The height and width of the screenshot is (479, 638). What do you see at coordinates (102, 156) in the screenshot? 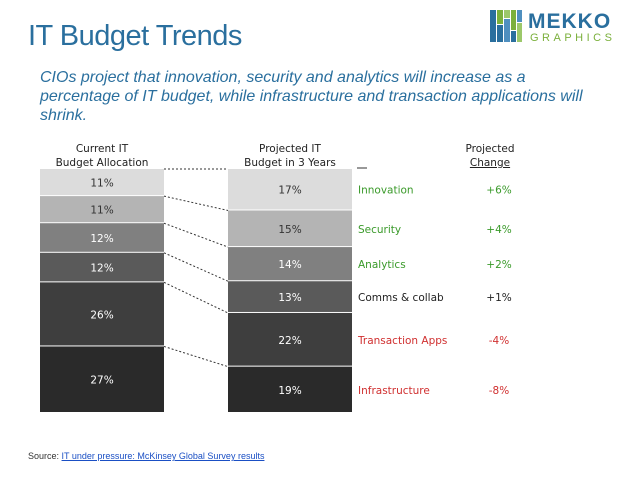
I see `current-budget-header: Current IT Budget Allocation` at bounding box center [102, 156].